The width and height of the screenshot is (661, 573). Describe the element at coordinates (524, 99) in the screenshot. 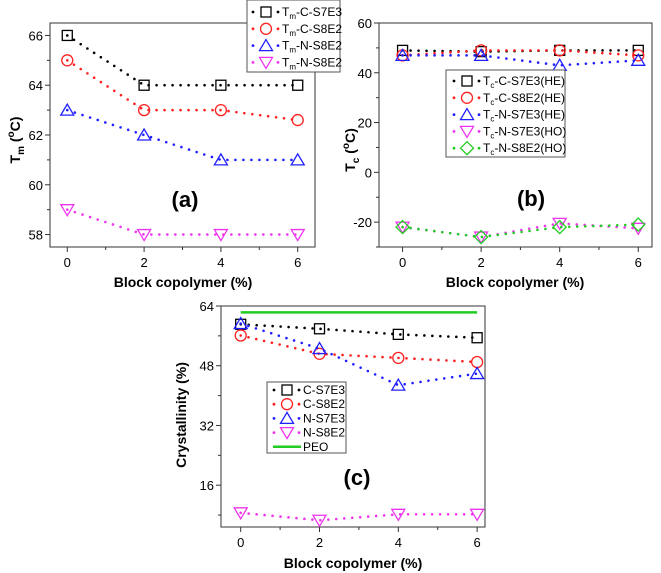

I see `legend-label: Tc-C-S8E2(HE)` at that location.